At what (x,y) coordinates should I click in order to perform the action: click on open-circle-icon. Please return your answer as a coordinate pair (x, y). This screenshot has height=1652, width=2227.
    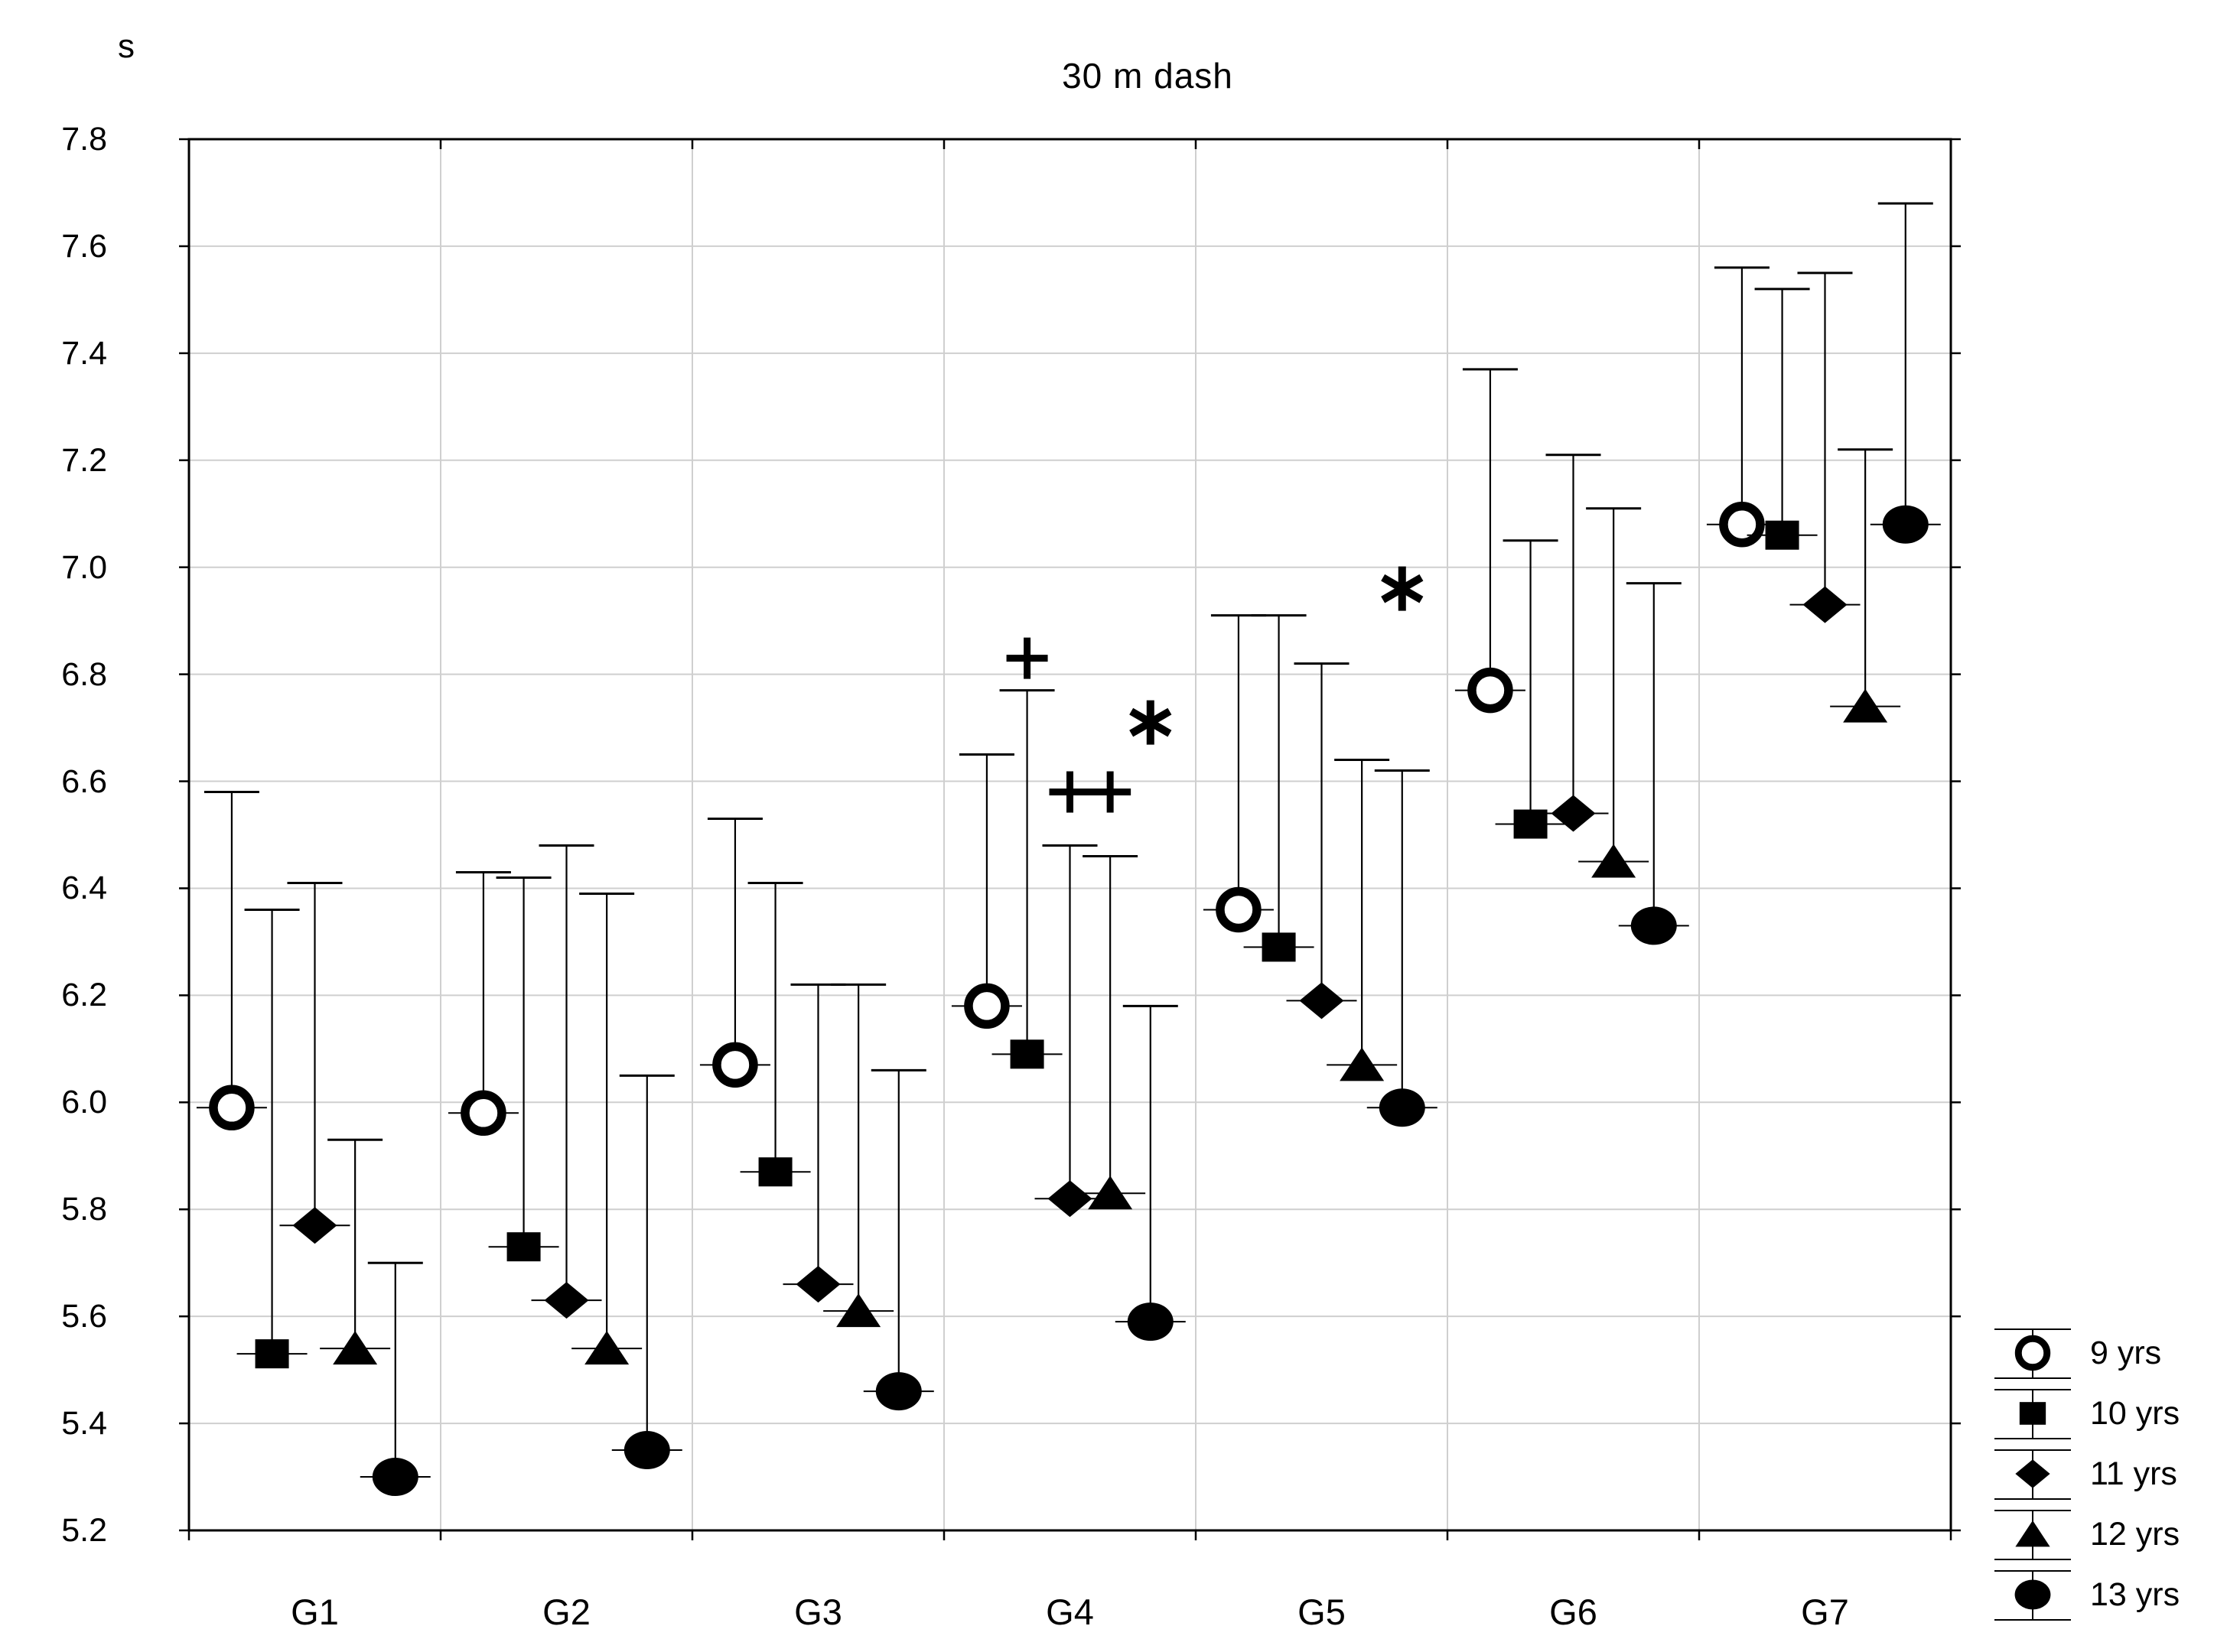
    Looking at the image, I should click on (2032, 1354).